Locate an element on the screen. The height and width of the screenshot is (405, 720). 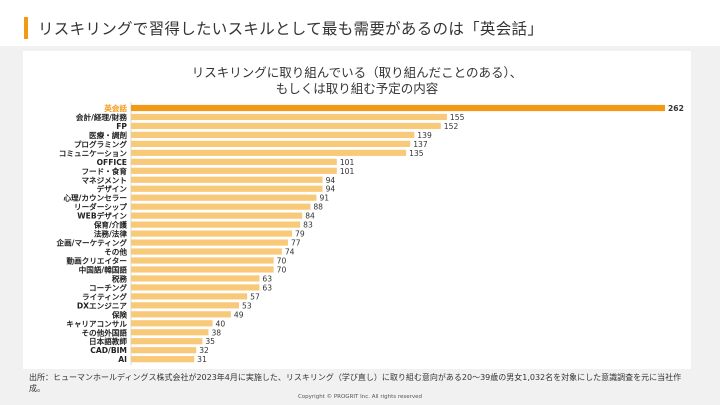
category-label: 税務 is located at coordinates (120, 278).